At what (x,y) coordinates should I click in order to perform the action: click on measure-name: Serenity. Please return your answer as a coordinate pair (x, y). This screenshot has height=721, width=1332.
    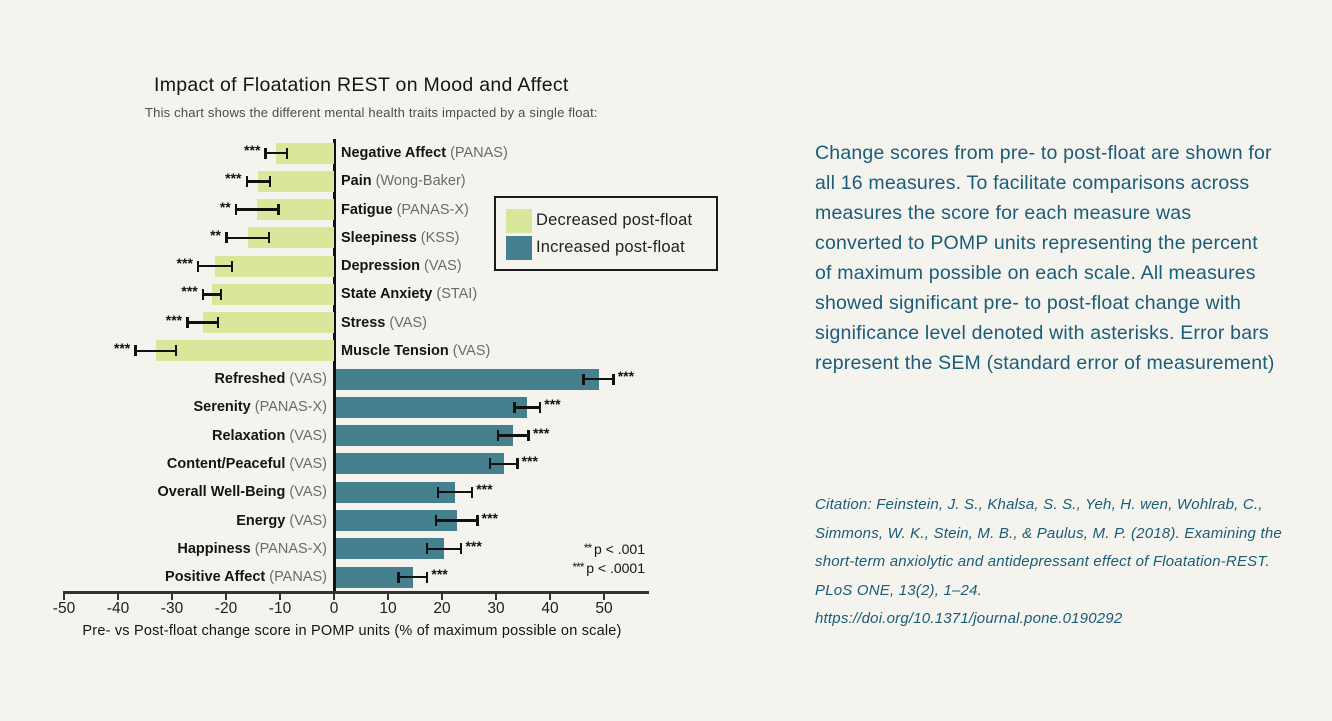
    Looking at the image, I should click on (222, 407).